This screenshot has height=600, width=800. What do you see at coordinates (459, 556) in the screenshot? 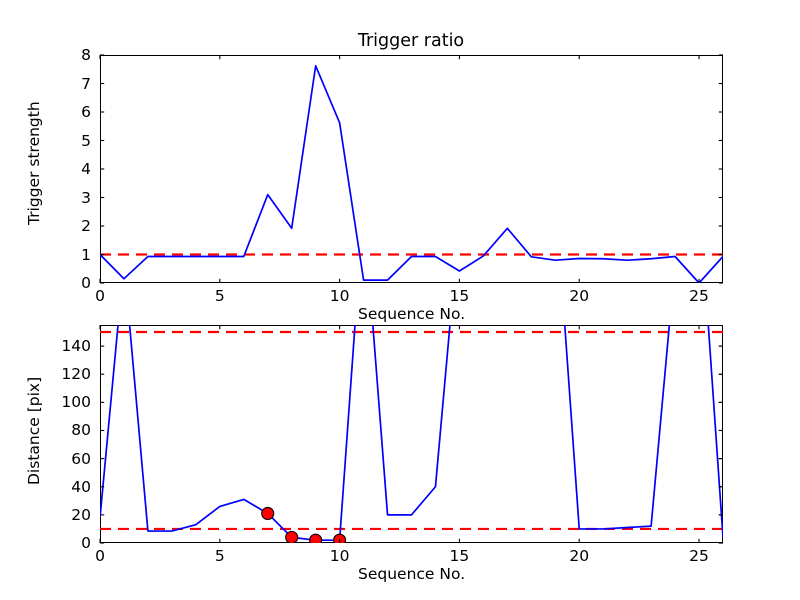
I see `distance-xtick: 15` at bounding box center [459, 556].